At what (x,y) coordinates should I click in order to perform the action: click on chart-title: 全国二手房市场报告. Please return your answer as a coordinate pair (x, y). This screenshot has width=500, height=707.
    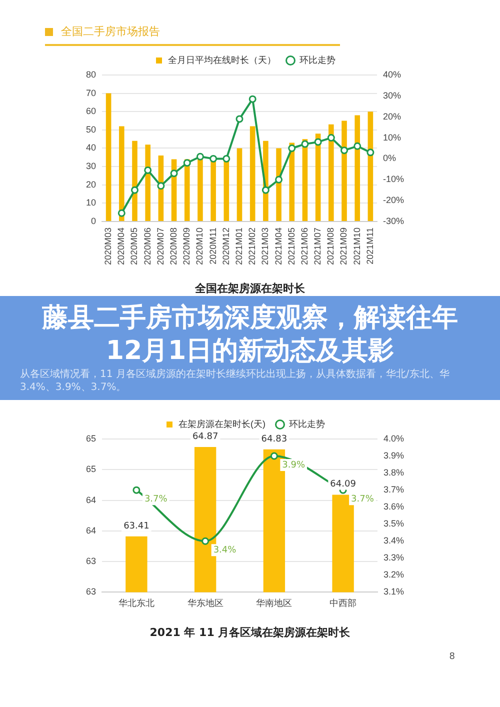
    Looking at the image, I should click on (110, 31).